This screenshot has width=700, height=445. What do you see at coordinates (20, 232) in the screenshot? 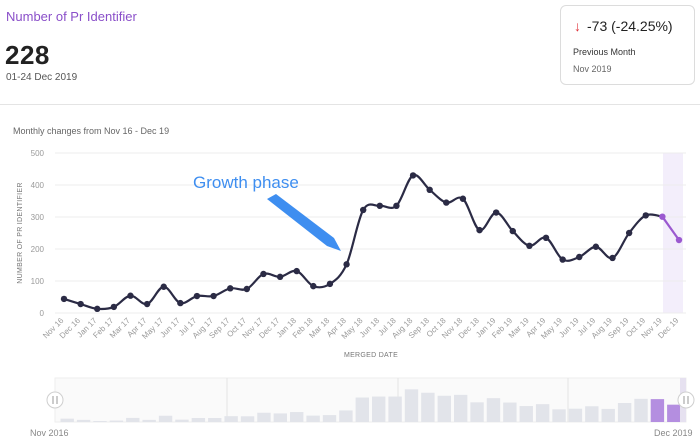
I see `y-axis-title: NUMBER OF PR IDENTIFIER` at bounding box center [20, 232].